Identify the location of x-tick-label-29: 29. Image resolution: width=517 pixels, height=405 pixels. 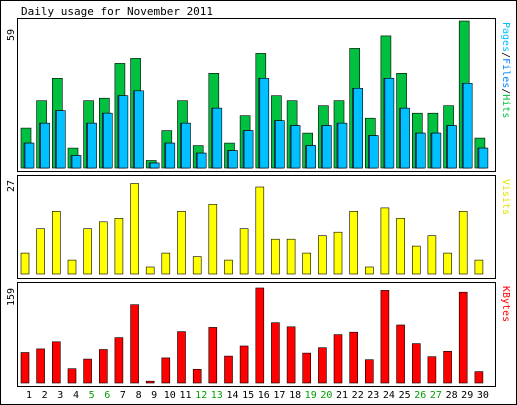
(467, 395).